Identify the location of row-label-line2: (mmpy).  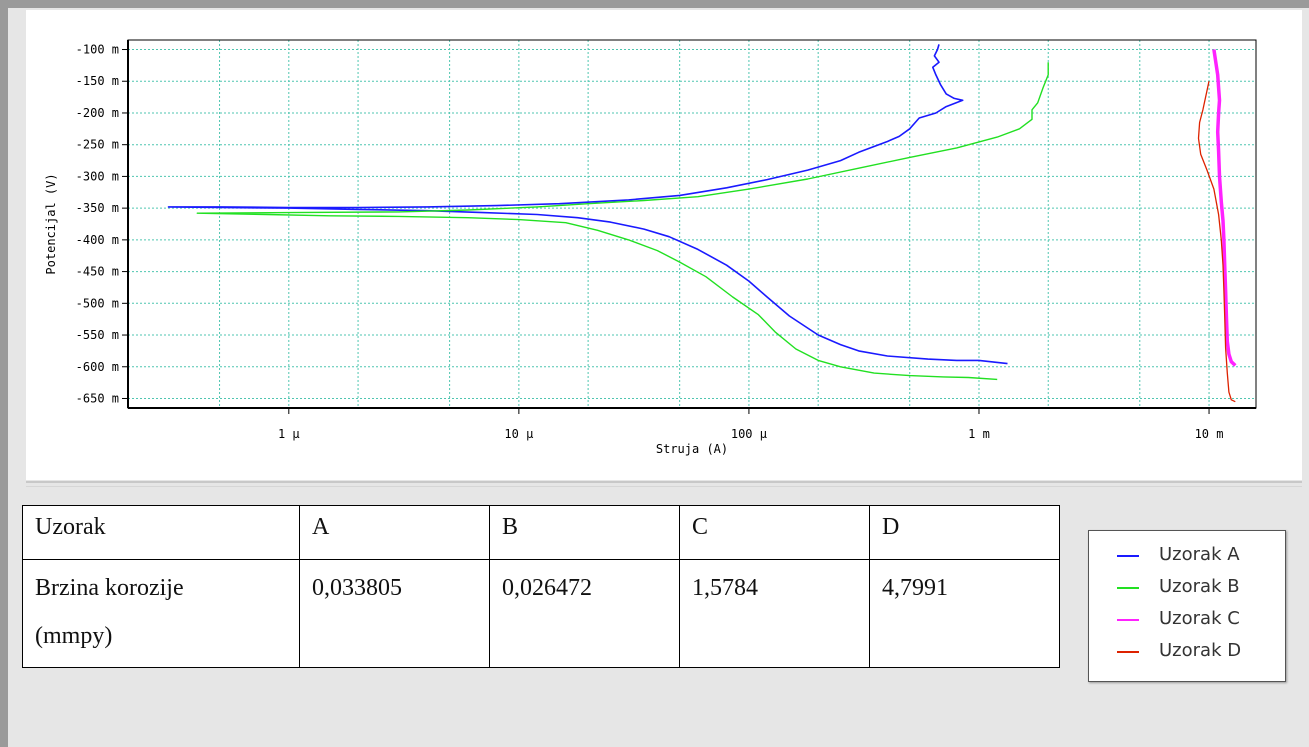
(74, 636).